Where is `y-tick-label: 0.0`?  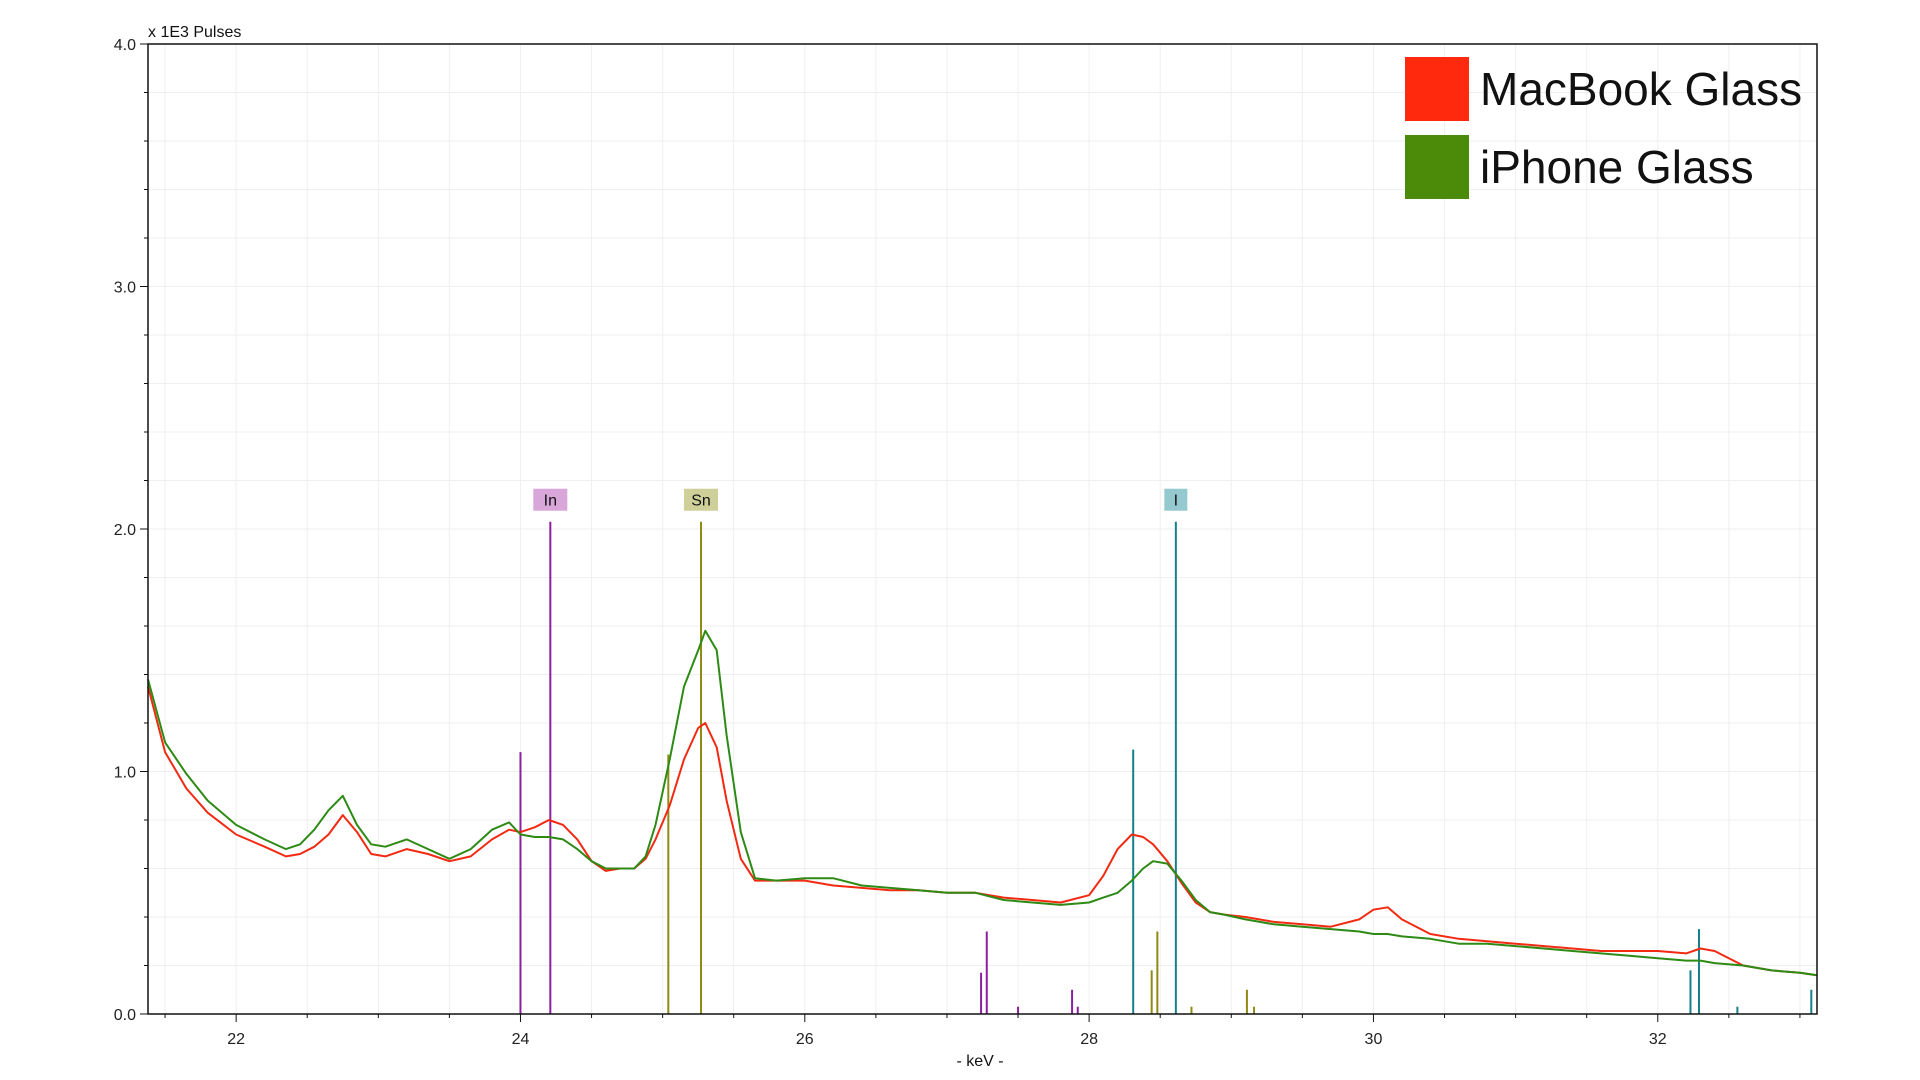
y-tick-label: 0.0 is located at coordinates (125, 1015).